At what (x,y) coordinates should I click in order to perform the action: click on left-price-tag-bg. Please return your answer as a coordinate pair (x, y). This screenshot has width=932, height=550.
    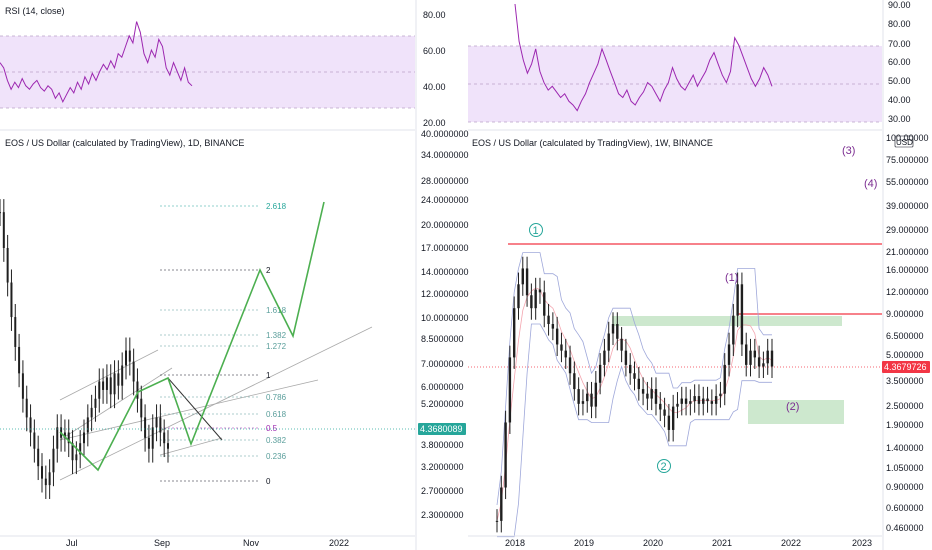
    Looking at the image, I should click on (442, 429).